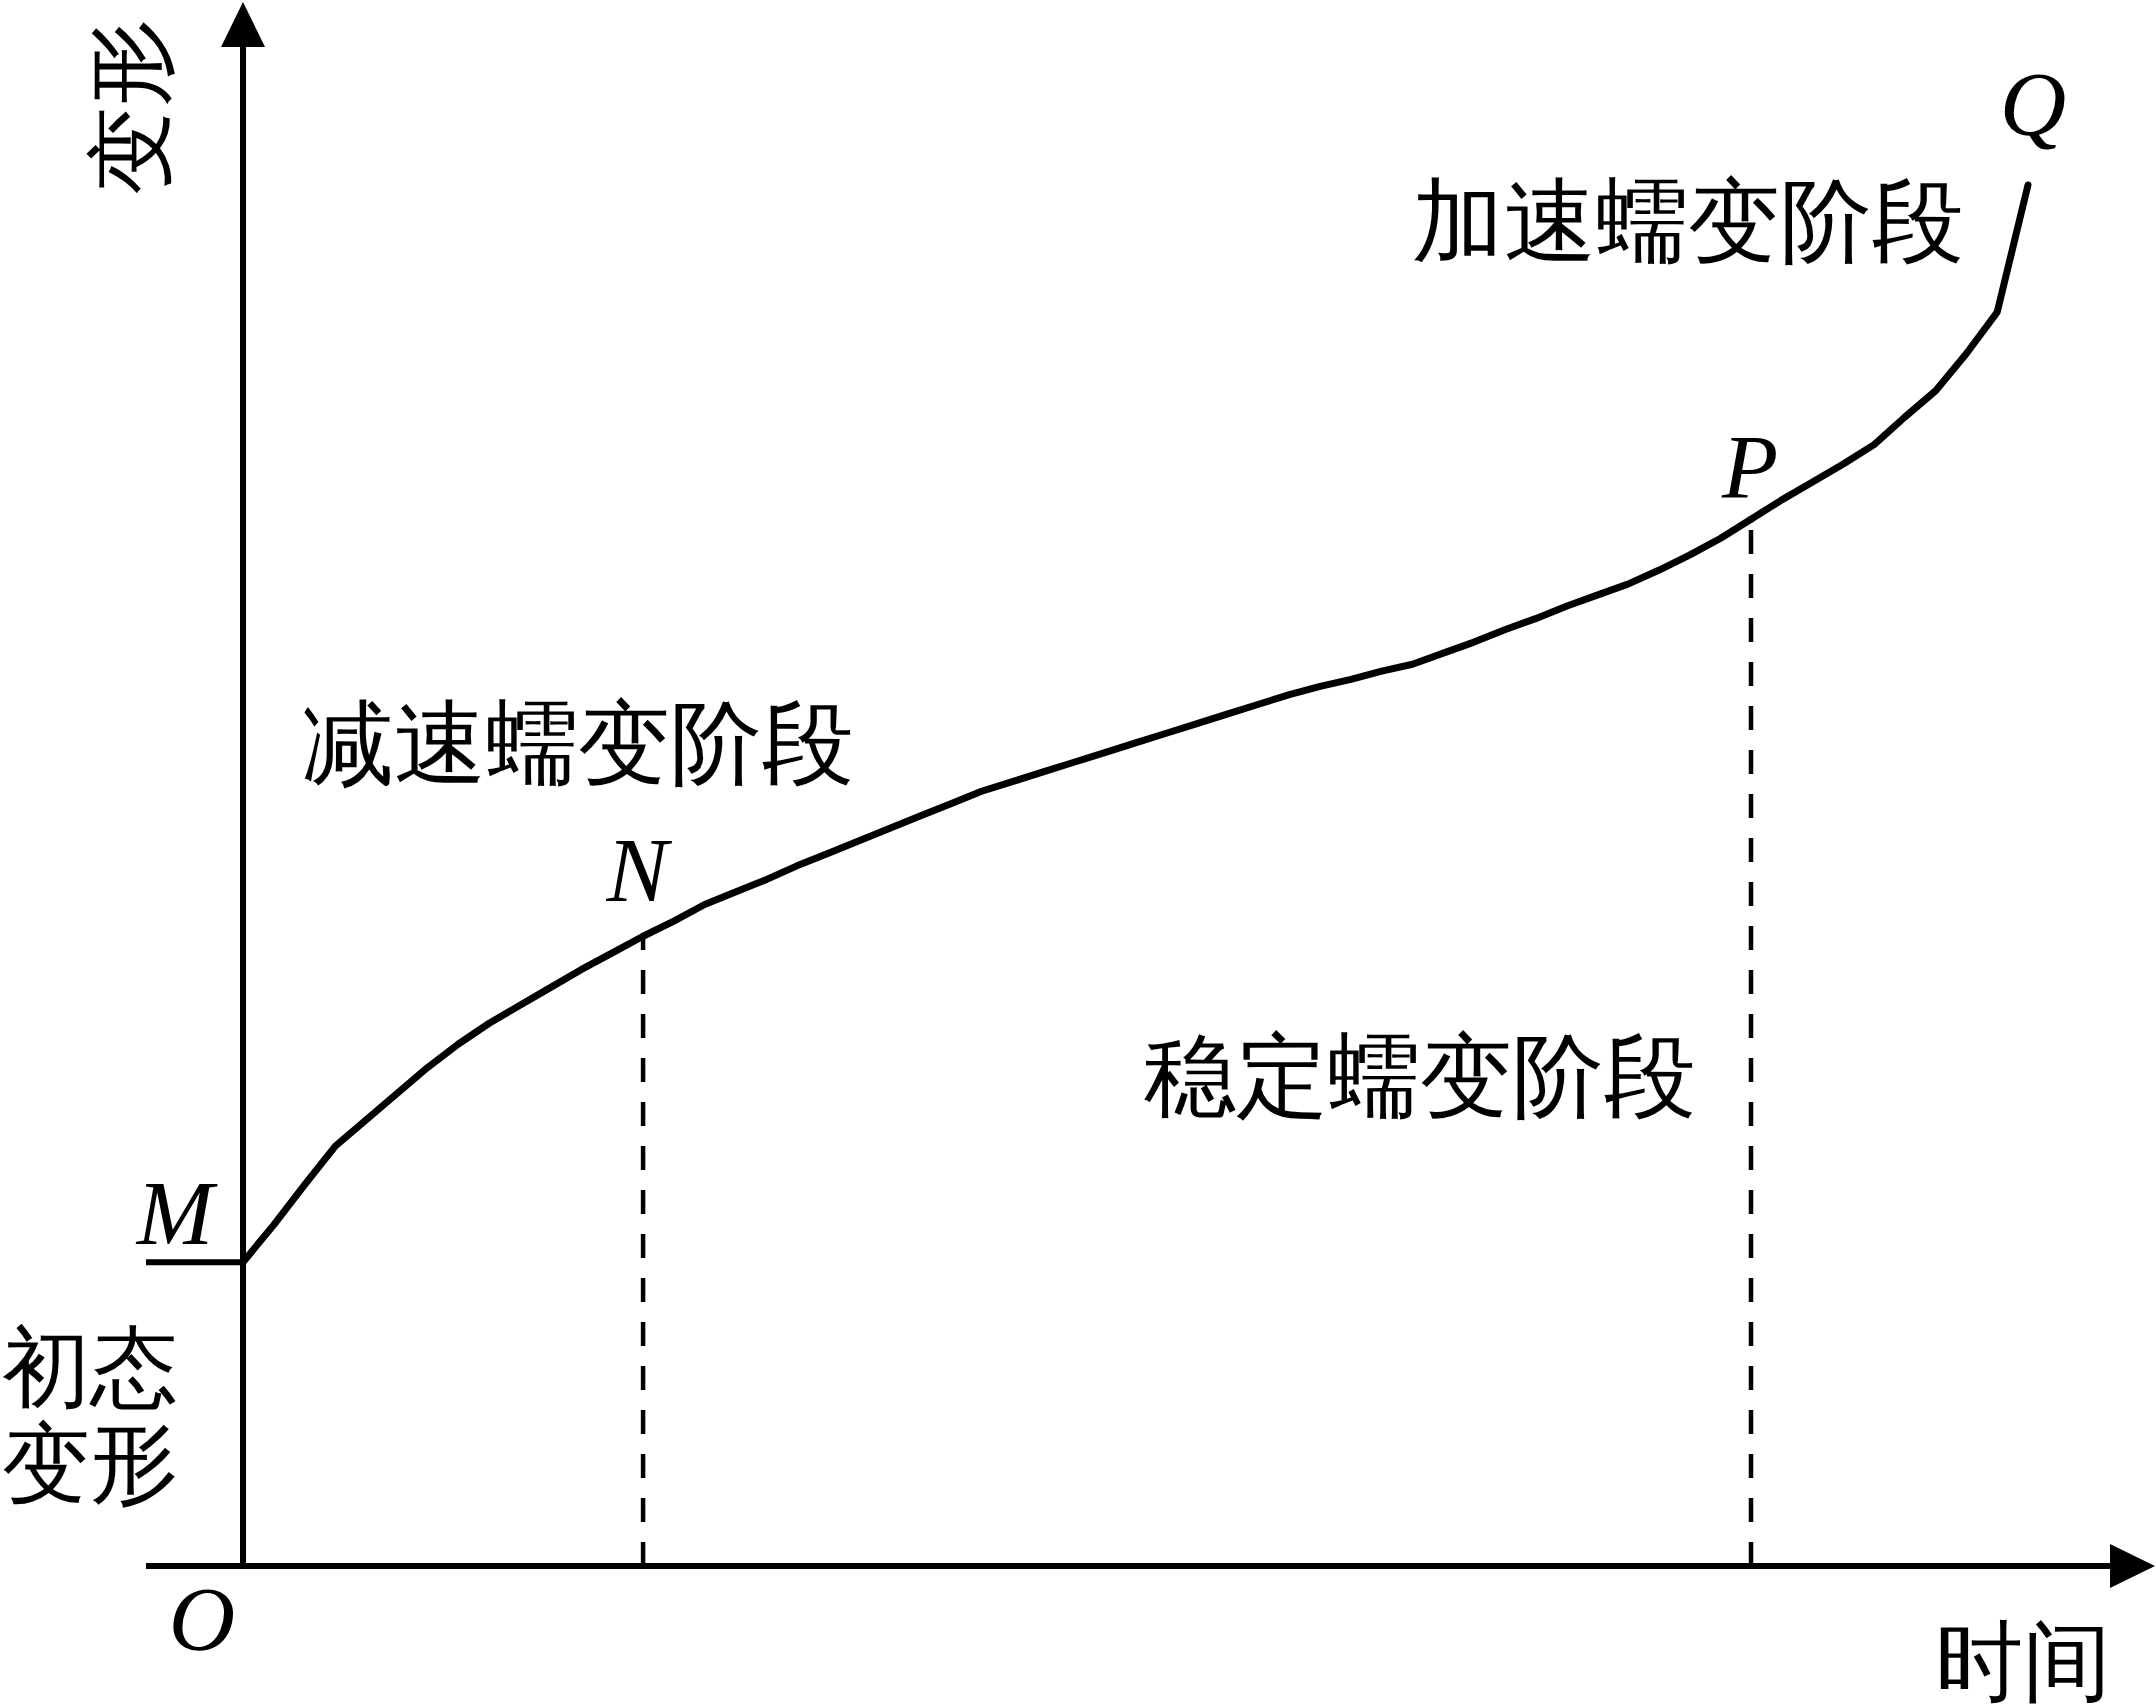 This screenshot has height=1706, width=2156. I want to click on y-axis-title: 变形, so click(130, 107).